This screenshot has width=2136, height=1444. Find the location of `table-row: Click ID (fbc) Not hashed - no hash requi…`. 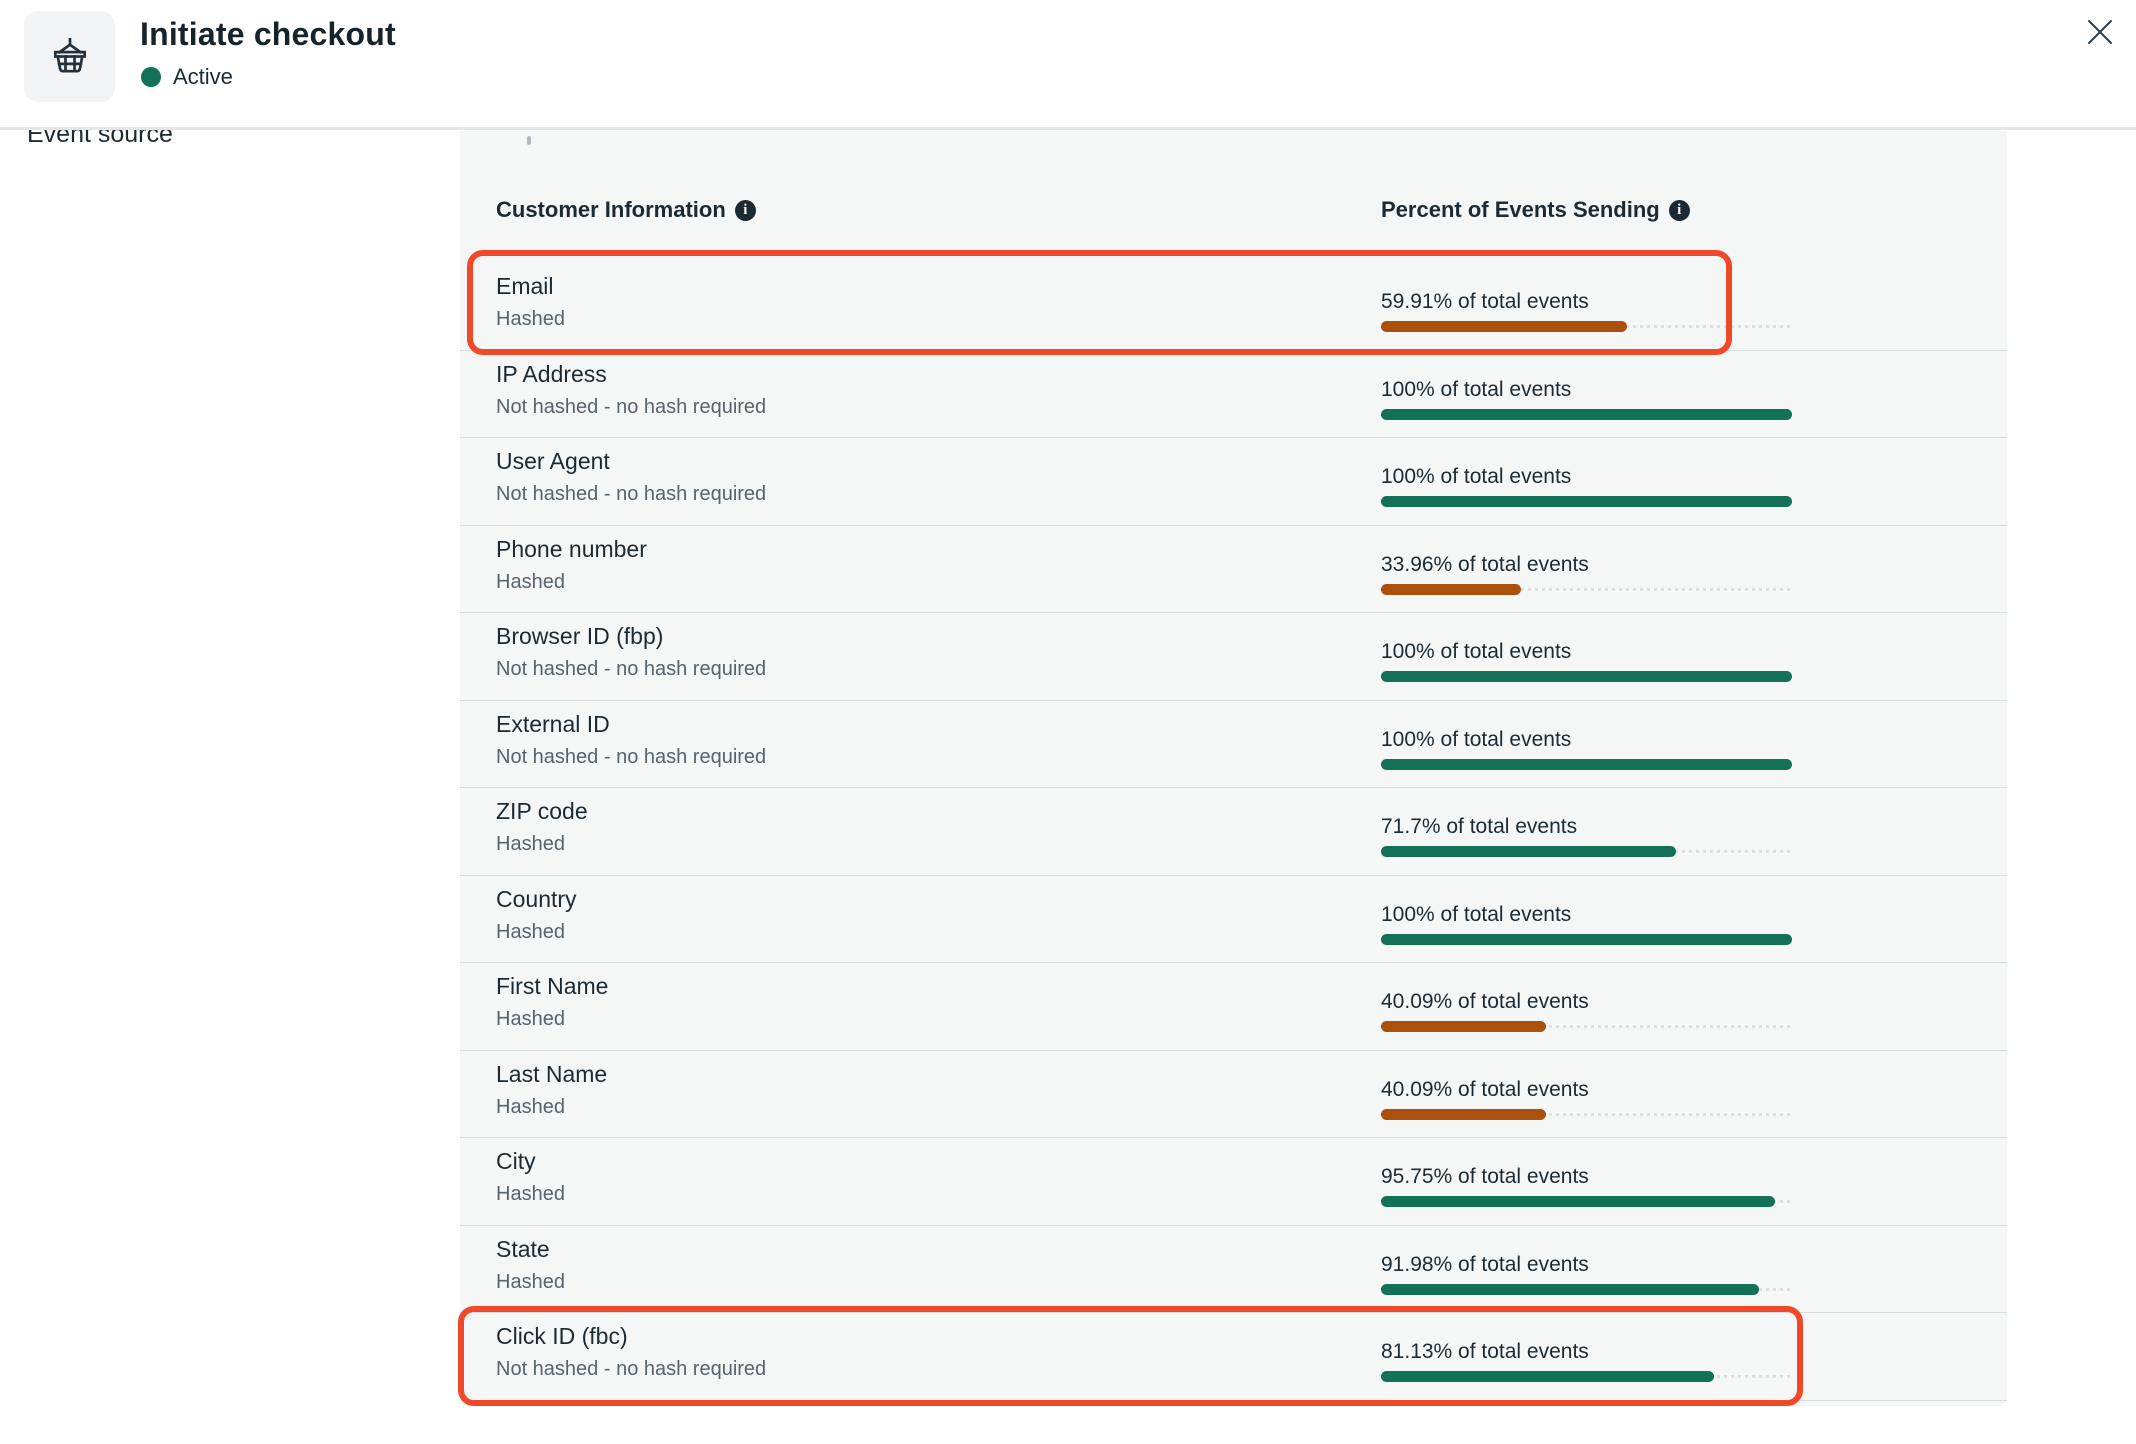

table-row: Click ID (fbc) Not hashed - no hash requi… is located at coordinates (1233, 1357).